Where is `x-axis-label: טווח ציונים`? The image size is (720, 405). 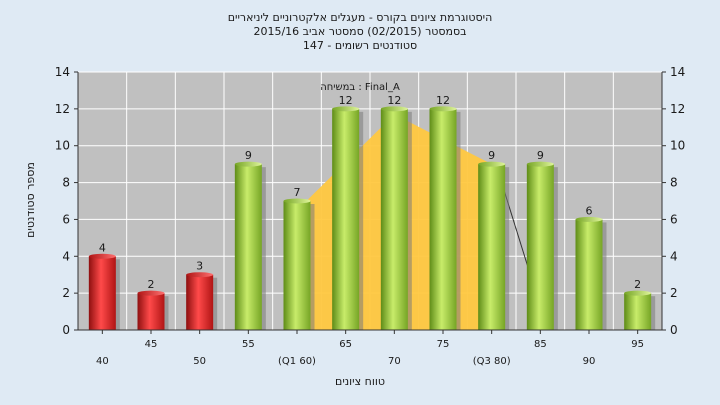 x-axis-label: טווח ציונים is located at coordinates (360, 381).